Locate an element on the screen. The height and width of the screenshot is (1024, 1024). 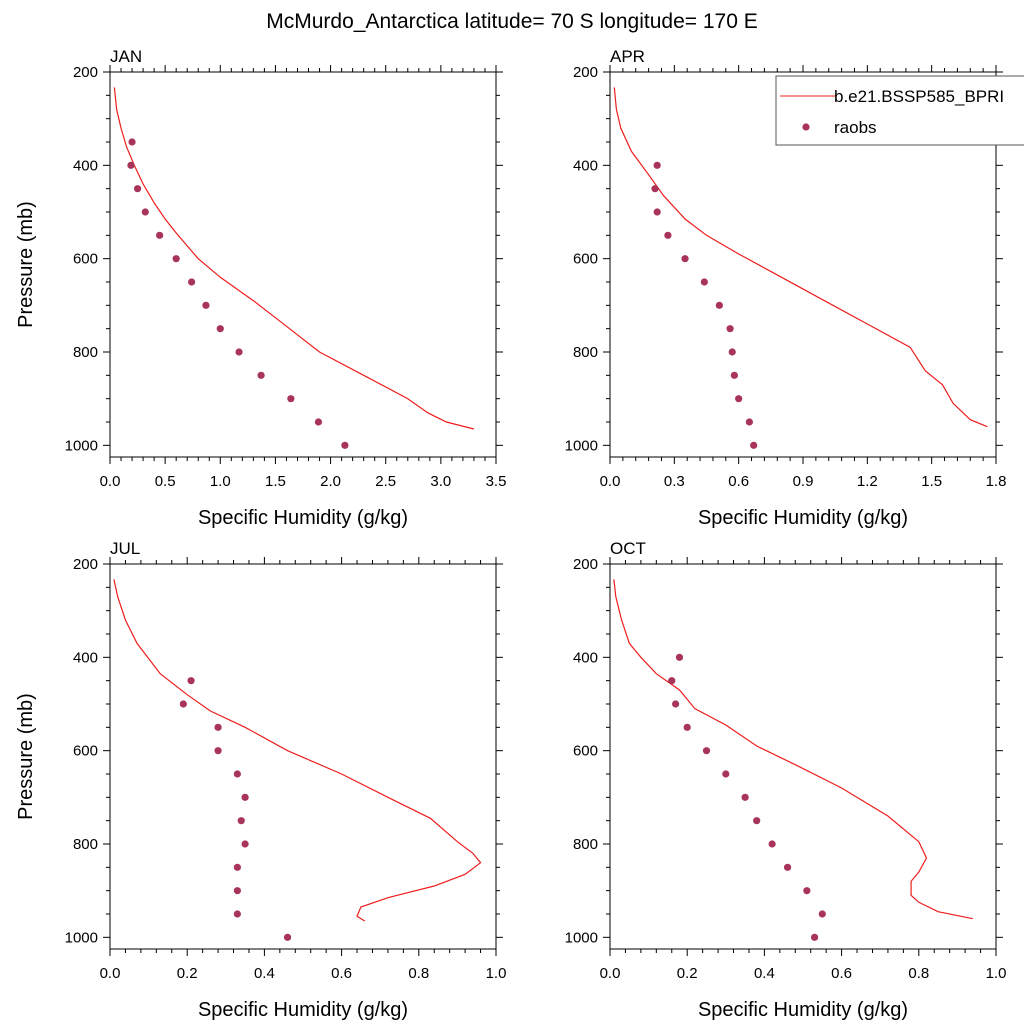
x-tick-label: 3.0 is located at coordinates (440, 481).